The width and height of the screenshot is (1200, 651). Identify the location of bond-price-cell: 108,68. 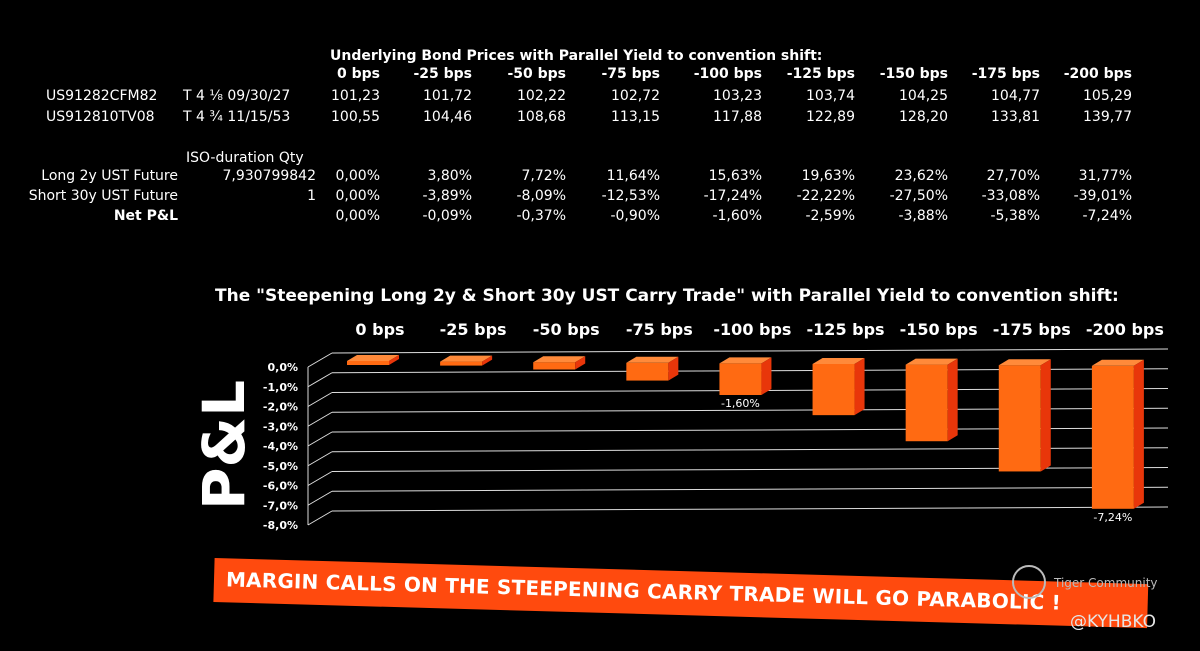
(541, 117).